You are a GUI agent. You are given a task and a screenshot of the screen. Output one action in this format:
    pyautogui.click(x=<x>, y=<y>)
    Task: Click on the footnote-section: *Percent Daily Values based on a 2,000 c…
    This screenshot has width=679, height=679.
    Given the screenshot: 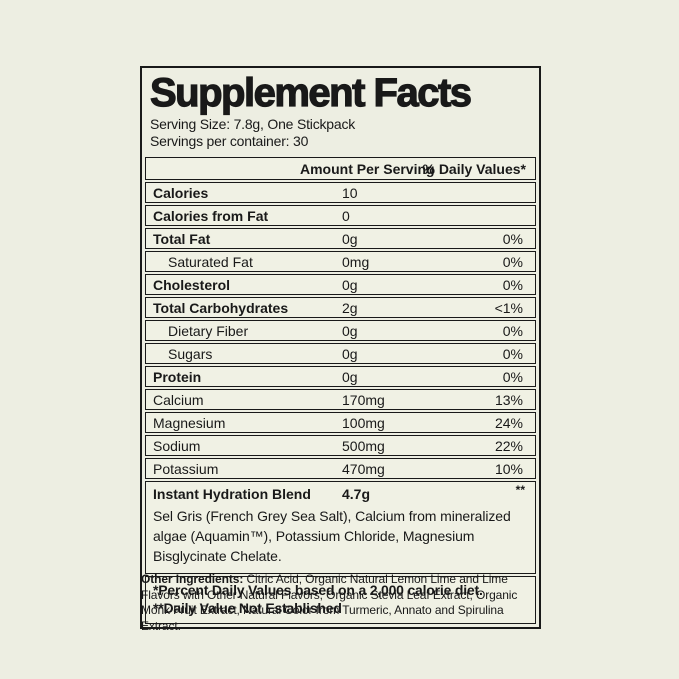 What is the action you would take?
    pyautogui.click(x=340, y=600)
    